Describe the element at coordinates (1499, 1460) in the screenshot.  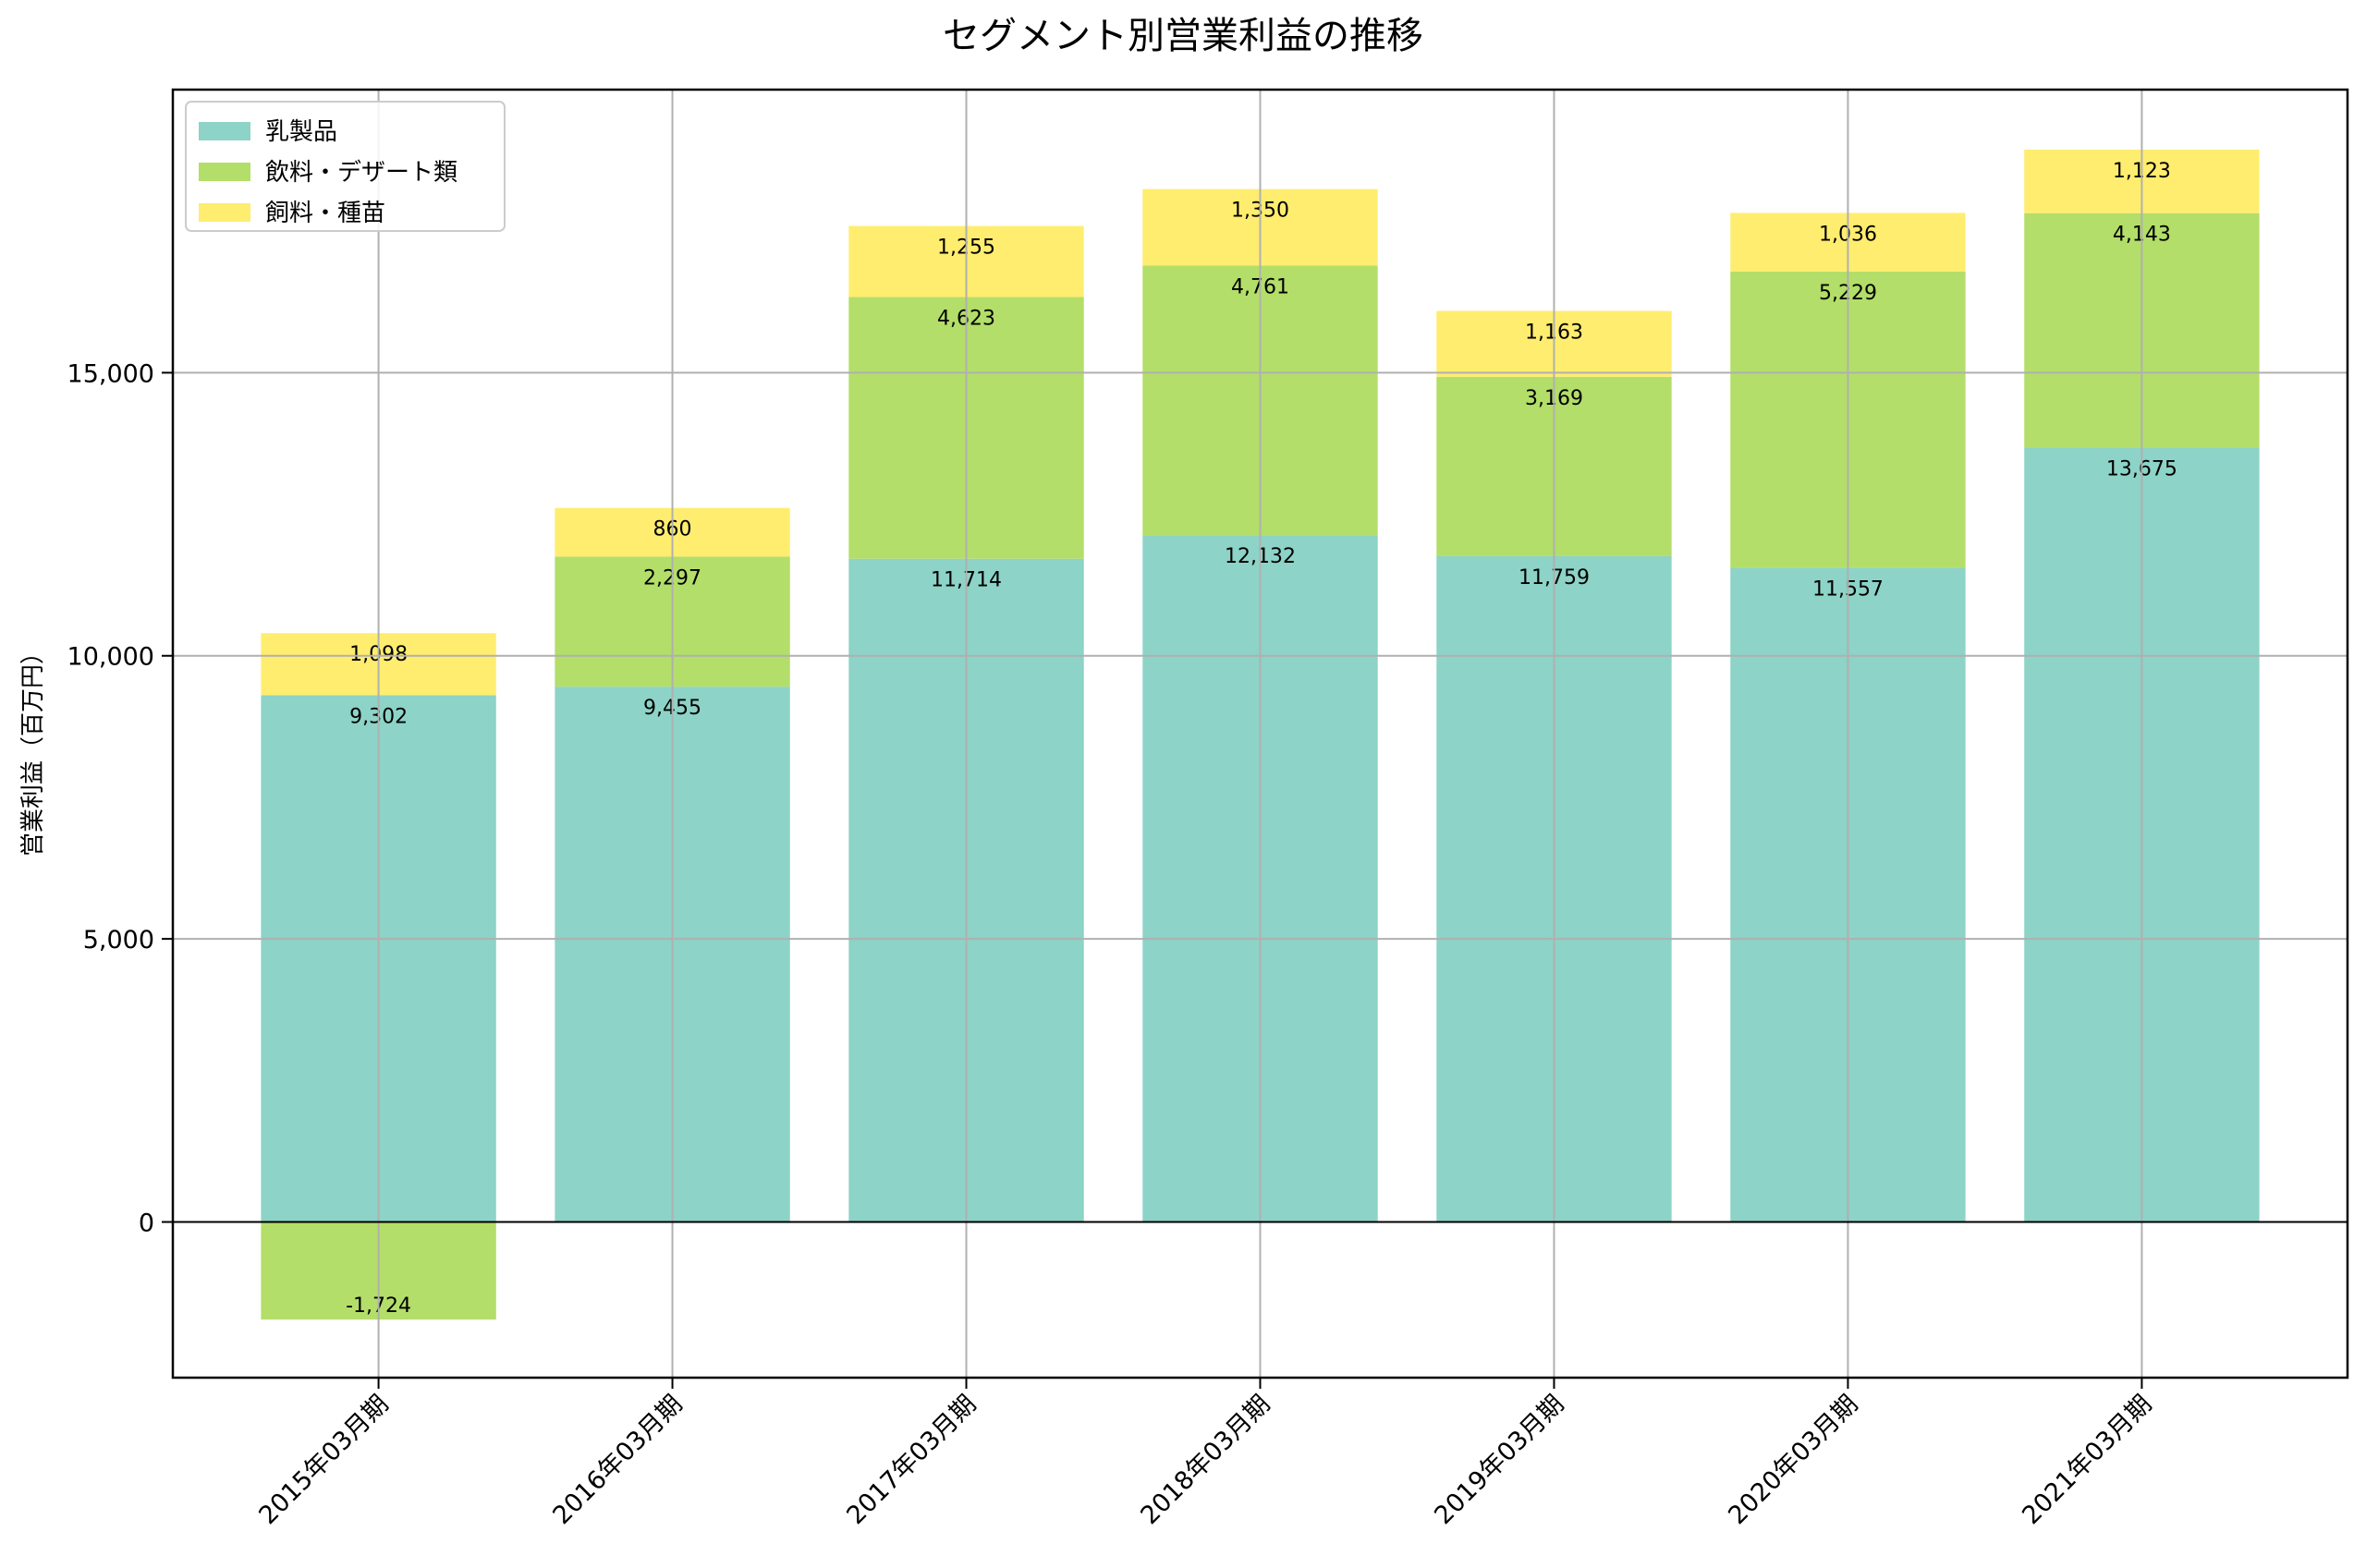
I see `x-tick-label-4: 2019年03月期` at that location.